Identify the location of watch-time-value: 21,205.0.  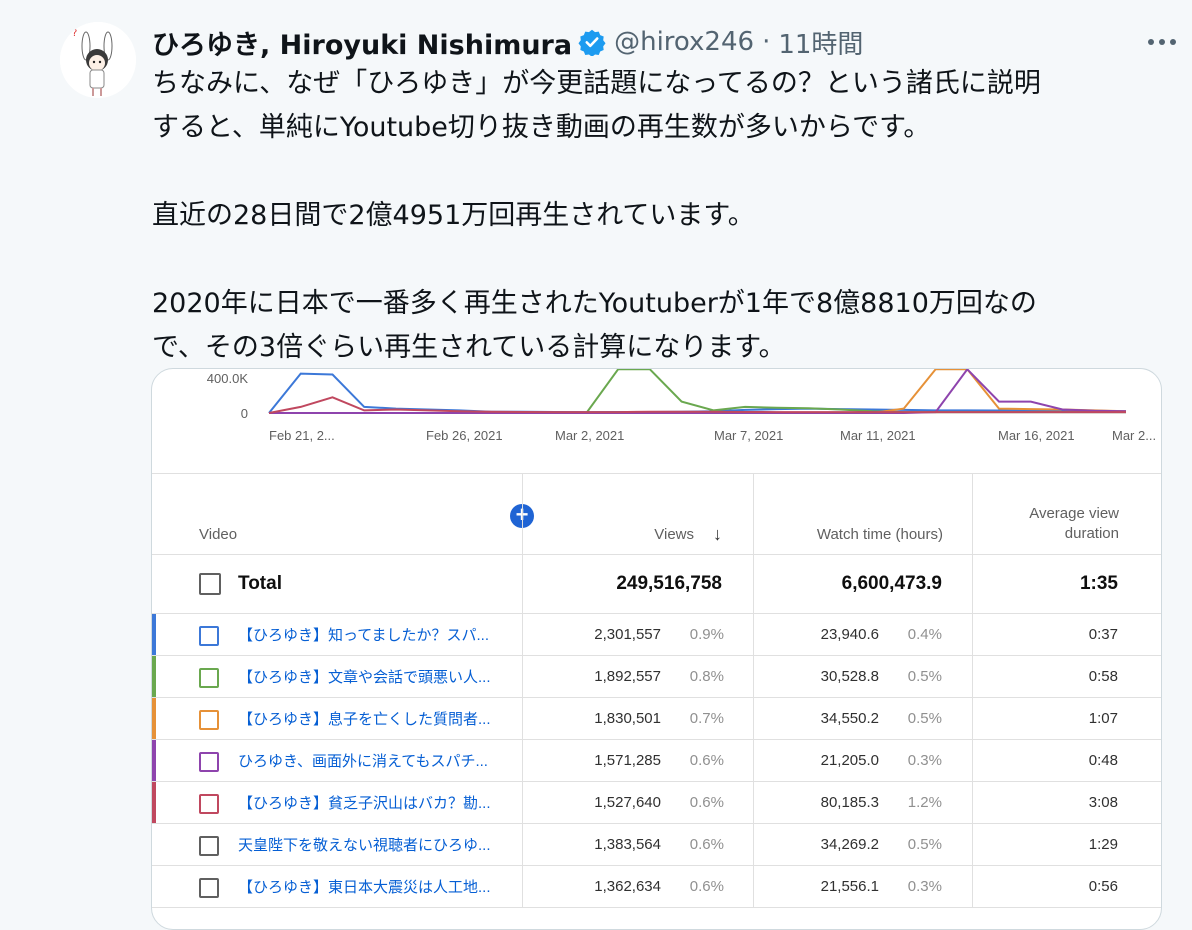
(849, 760).